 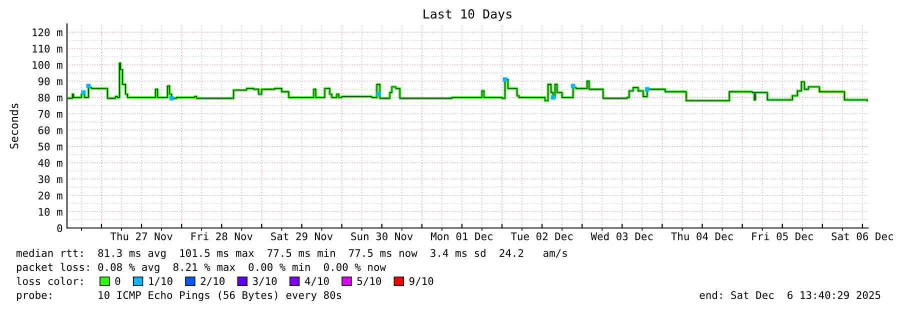 I want to click on x-tick-label: Tue 02 Dec, so click(x=541, y=236).